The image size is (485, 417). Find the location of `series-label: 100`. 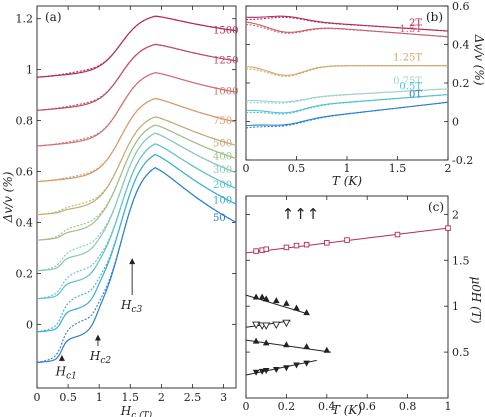

series-label: 100 is located at coordinates (222, 200).